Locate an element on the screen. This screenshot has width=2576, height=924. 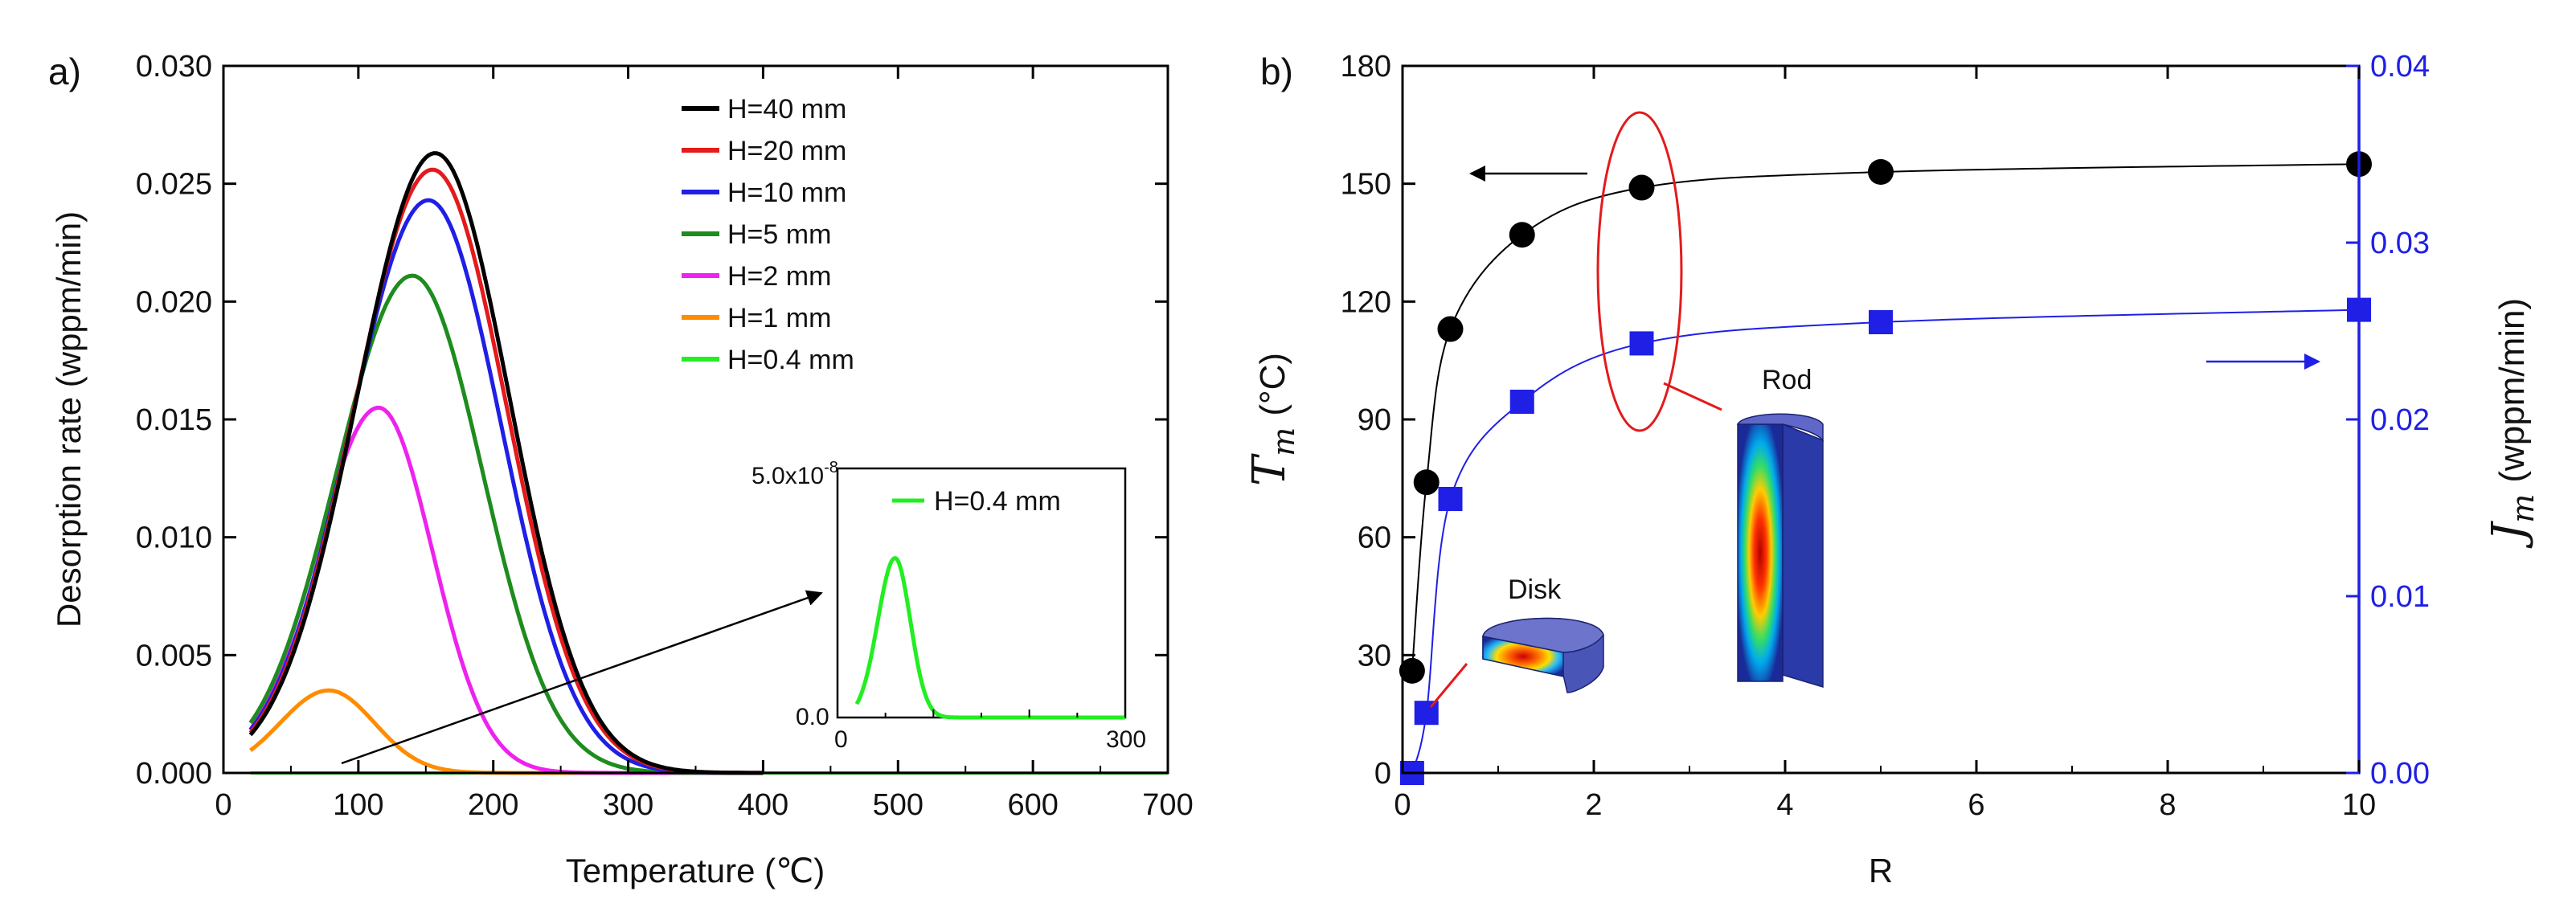
inset-curve is located at coordinates (989, 637).